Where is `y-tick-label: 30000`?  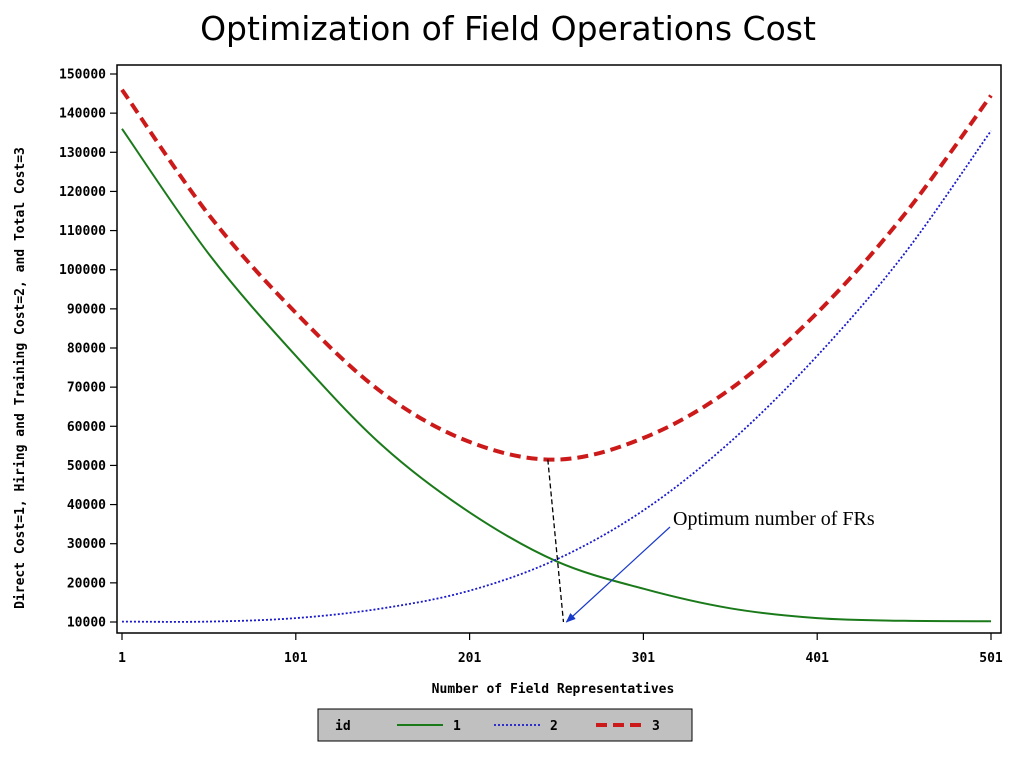
y-tick-label: 30000 is located at coordinates (86, 544).